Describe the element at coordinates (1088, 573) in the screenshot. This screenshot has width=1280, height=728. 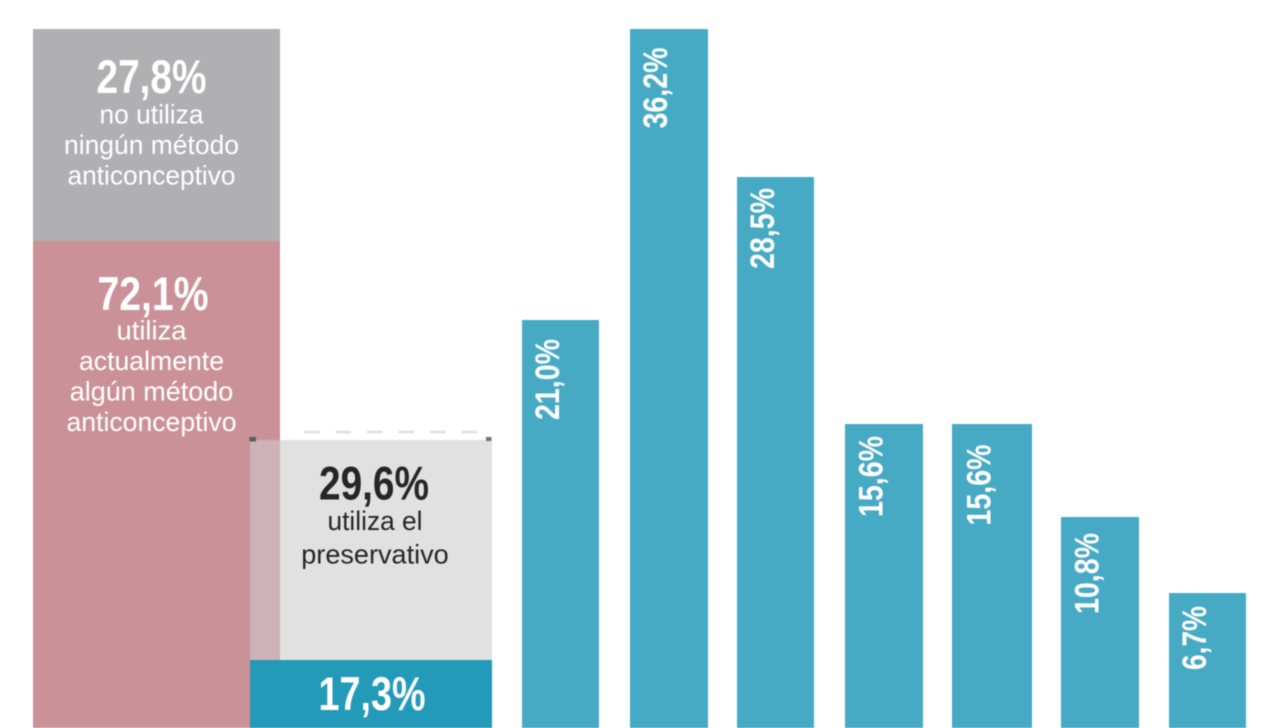
I see `svg-text: 10,8%` at that location.